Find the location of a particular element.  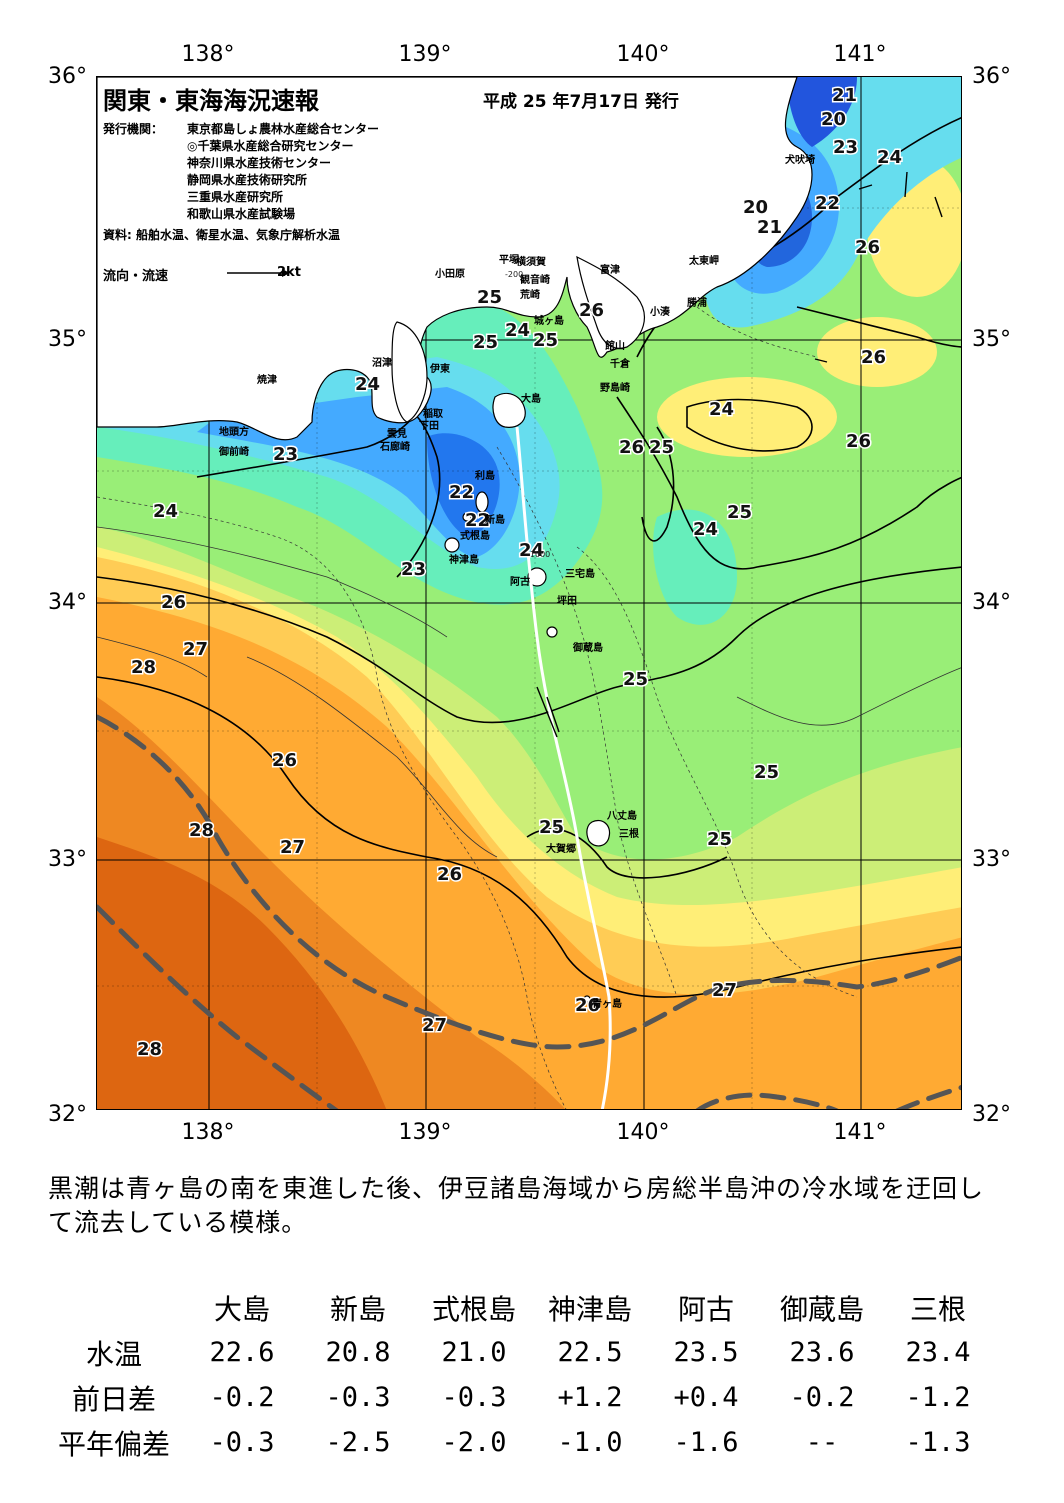

table-cell: -1.6 is located at coordinates (706, 1442).